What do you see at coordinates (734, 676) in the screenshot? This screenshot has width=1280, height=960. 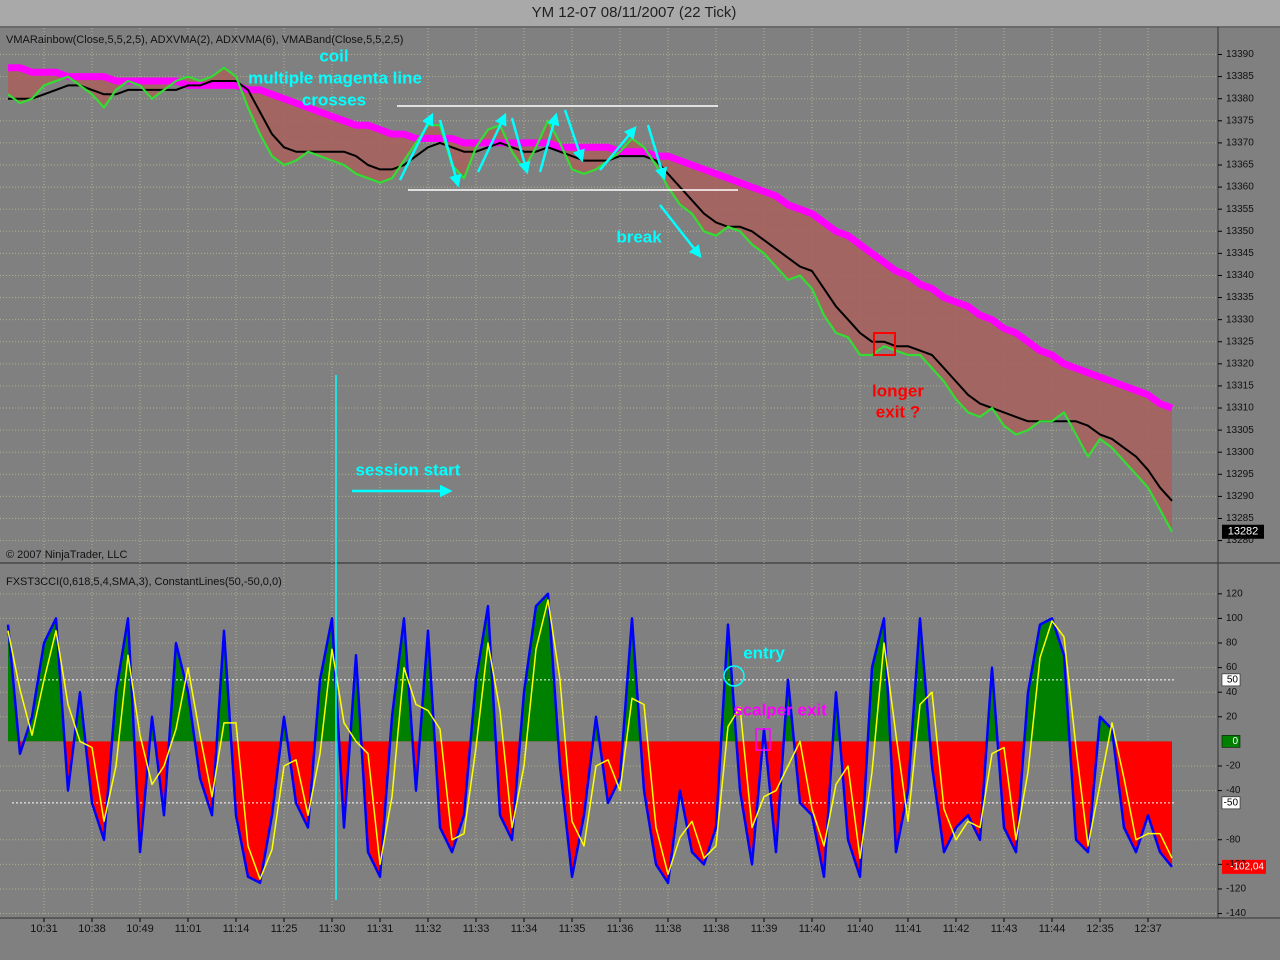 I see `entry-circle` at bounding box center [734, 676].